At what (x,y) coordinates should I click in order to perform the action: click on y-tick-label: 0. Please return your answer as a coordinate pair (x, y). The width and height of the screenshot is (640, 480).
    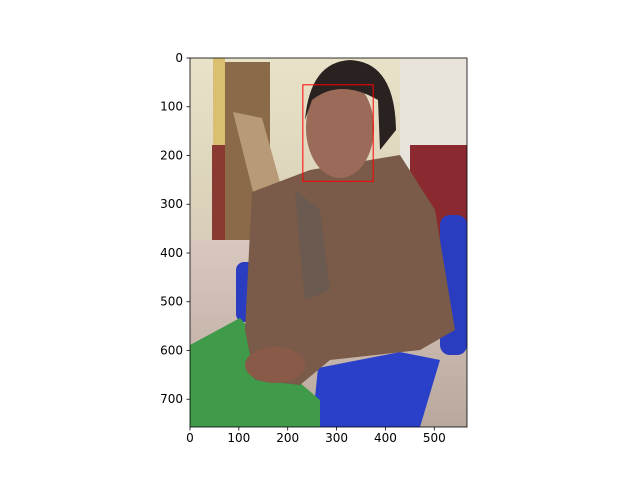
    Looking at the image, I should click on (179, 58).